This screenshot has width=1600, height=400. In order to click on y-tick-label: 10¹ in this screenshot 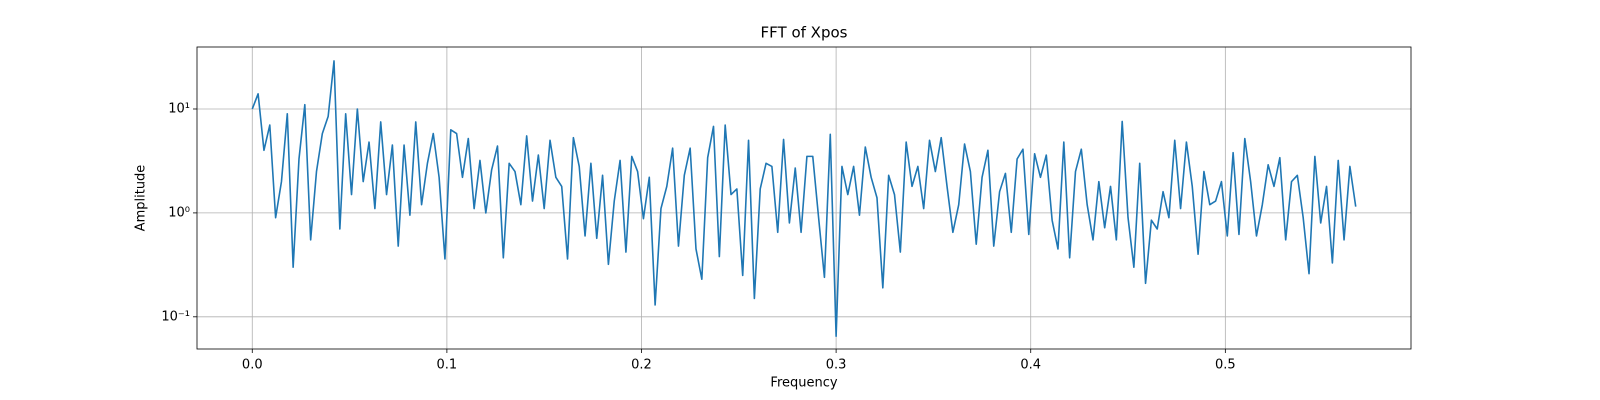, I will do `click(179, 108)`.